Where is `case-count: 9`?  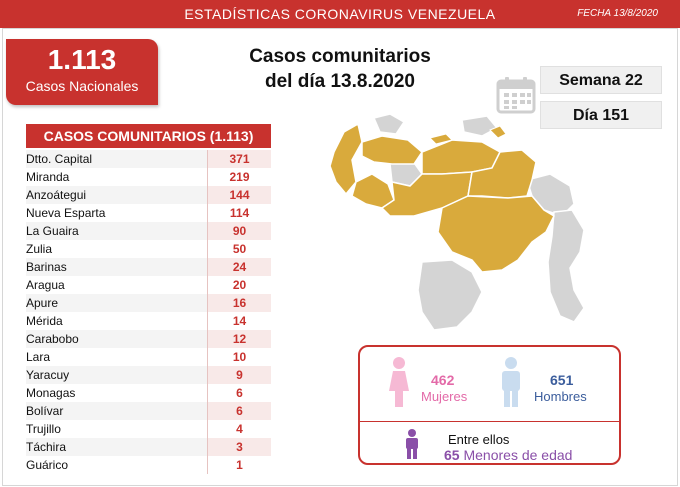
case-count: 9 is located at coordinates (239, 375).